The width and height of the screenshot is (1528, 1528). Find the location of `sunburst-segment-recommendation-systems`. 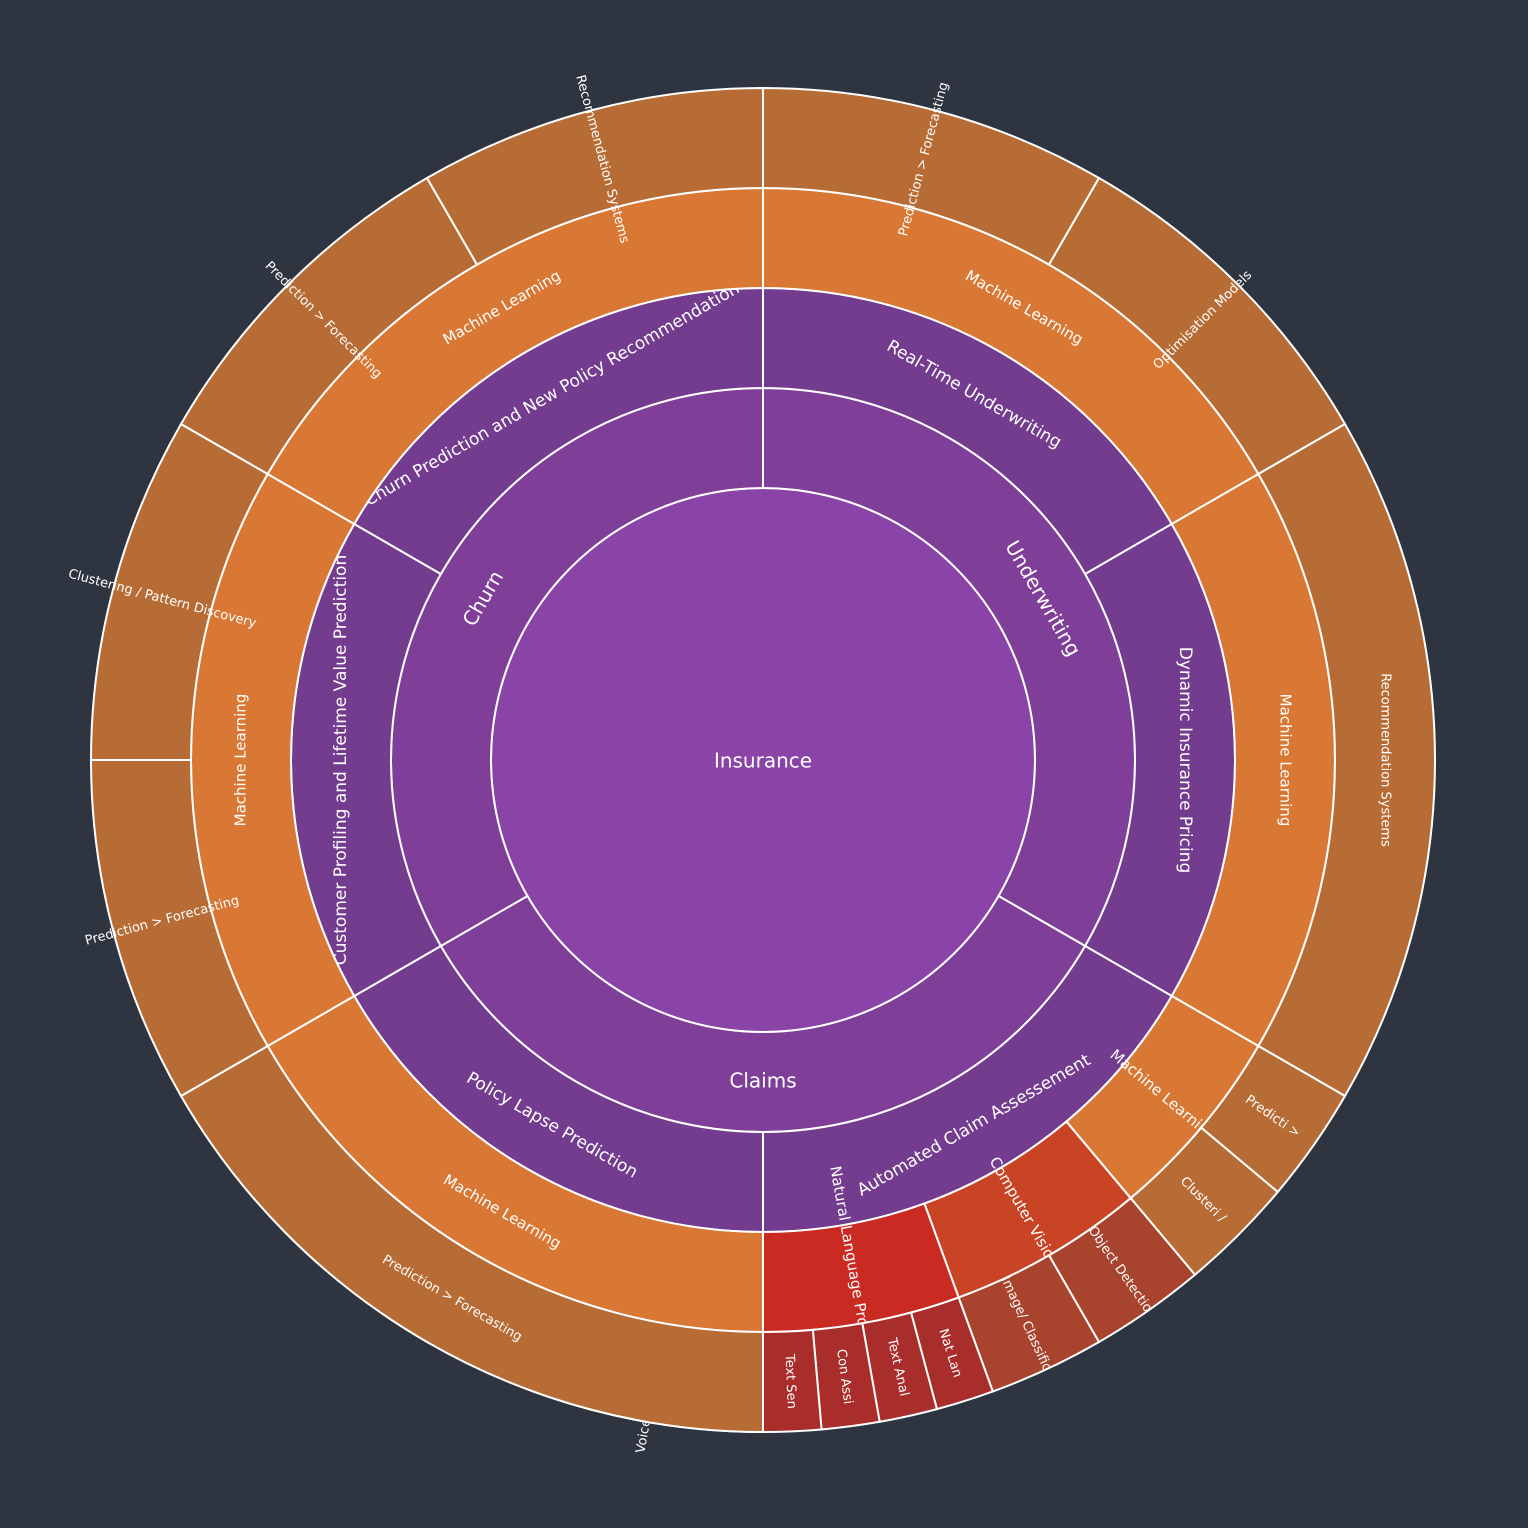

sunburst-segment-recommendation-systems is located at coordinates (594, 176).